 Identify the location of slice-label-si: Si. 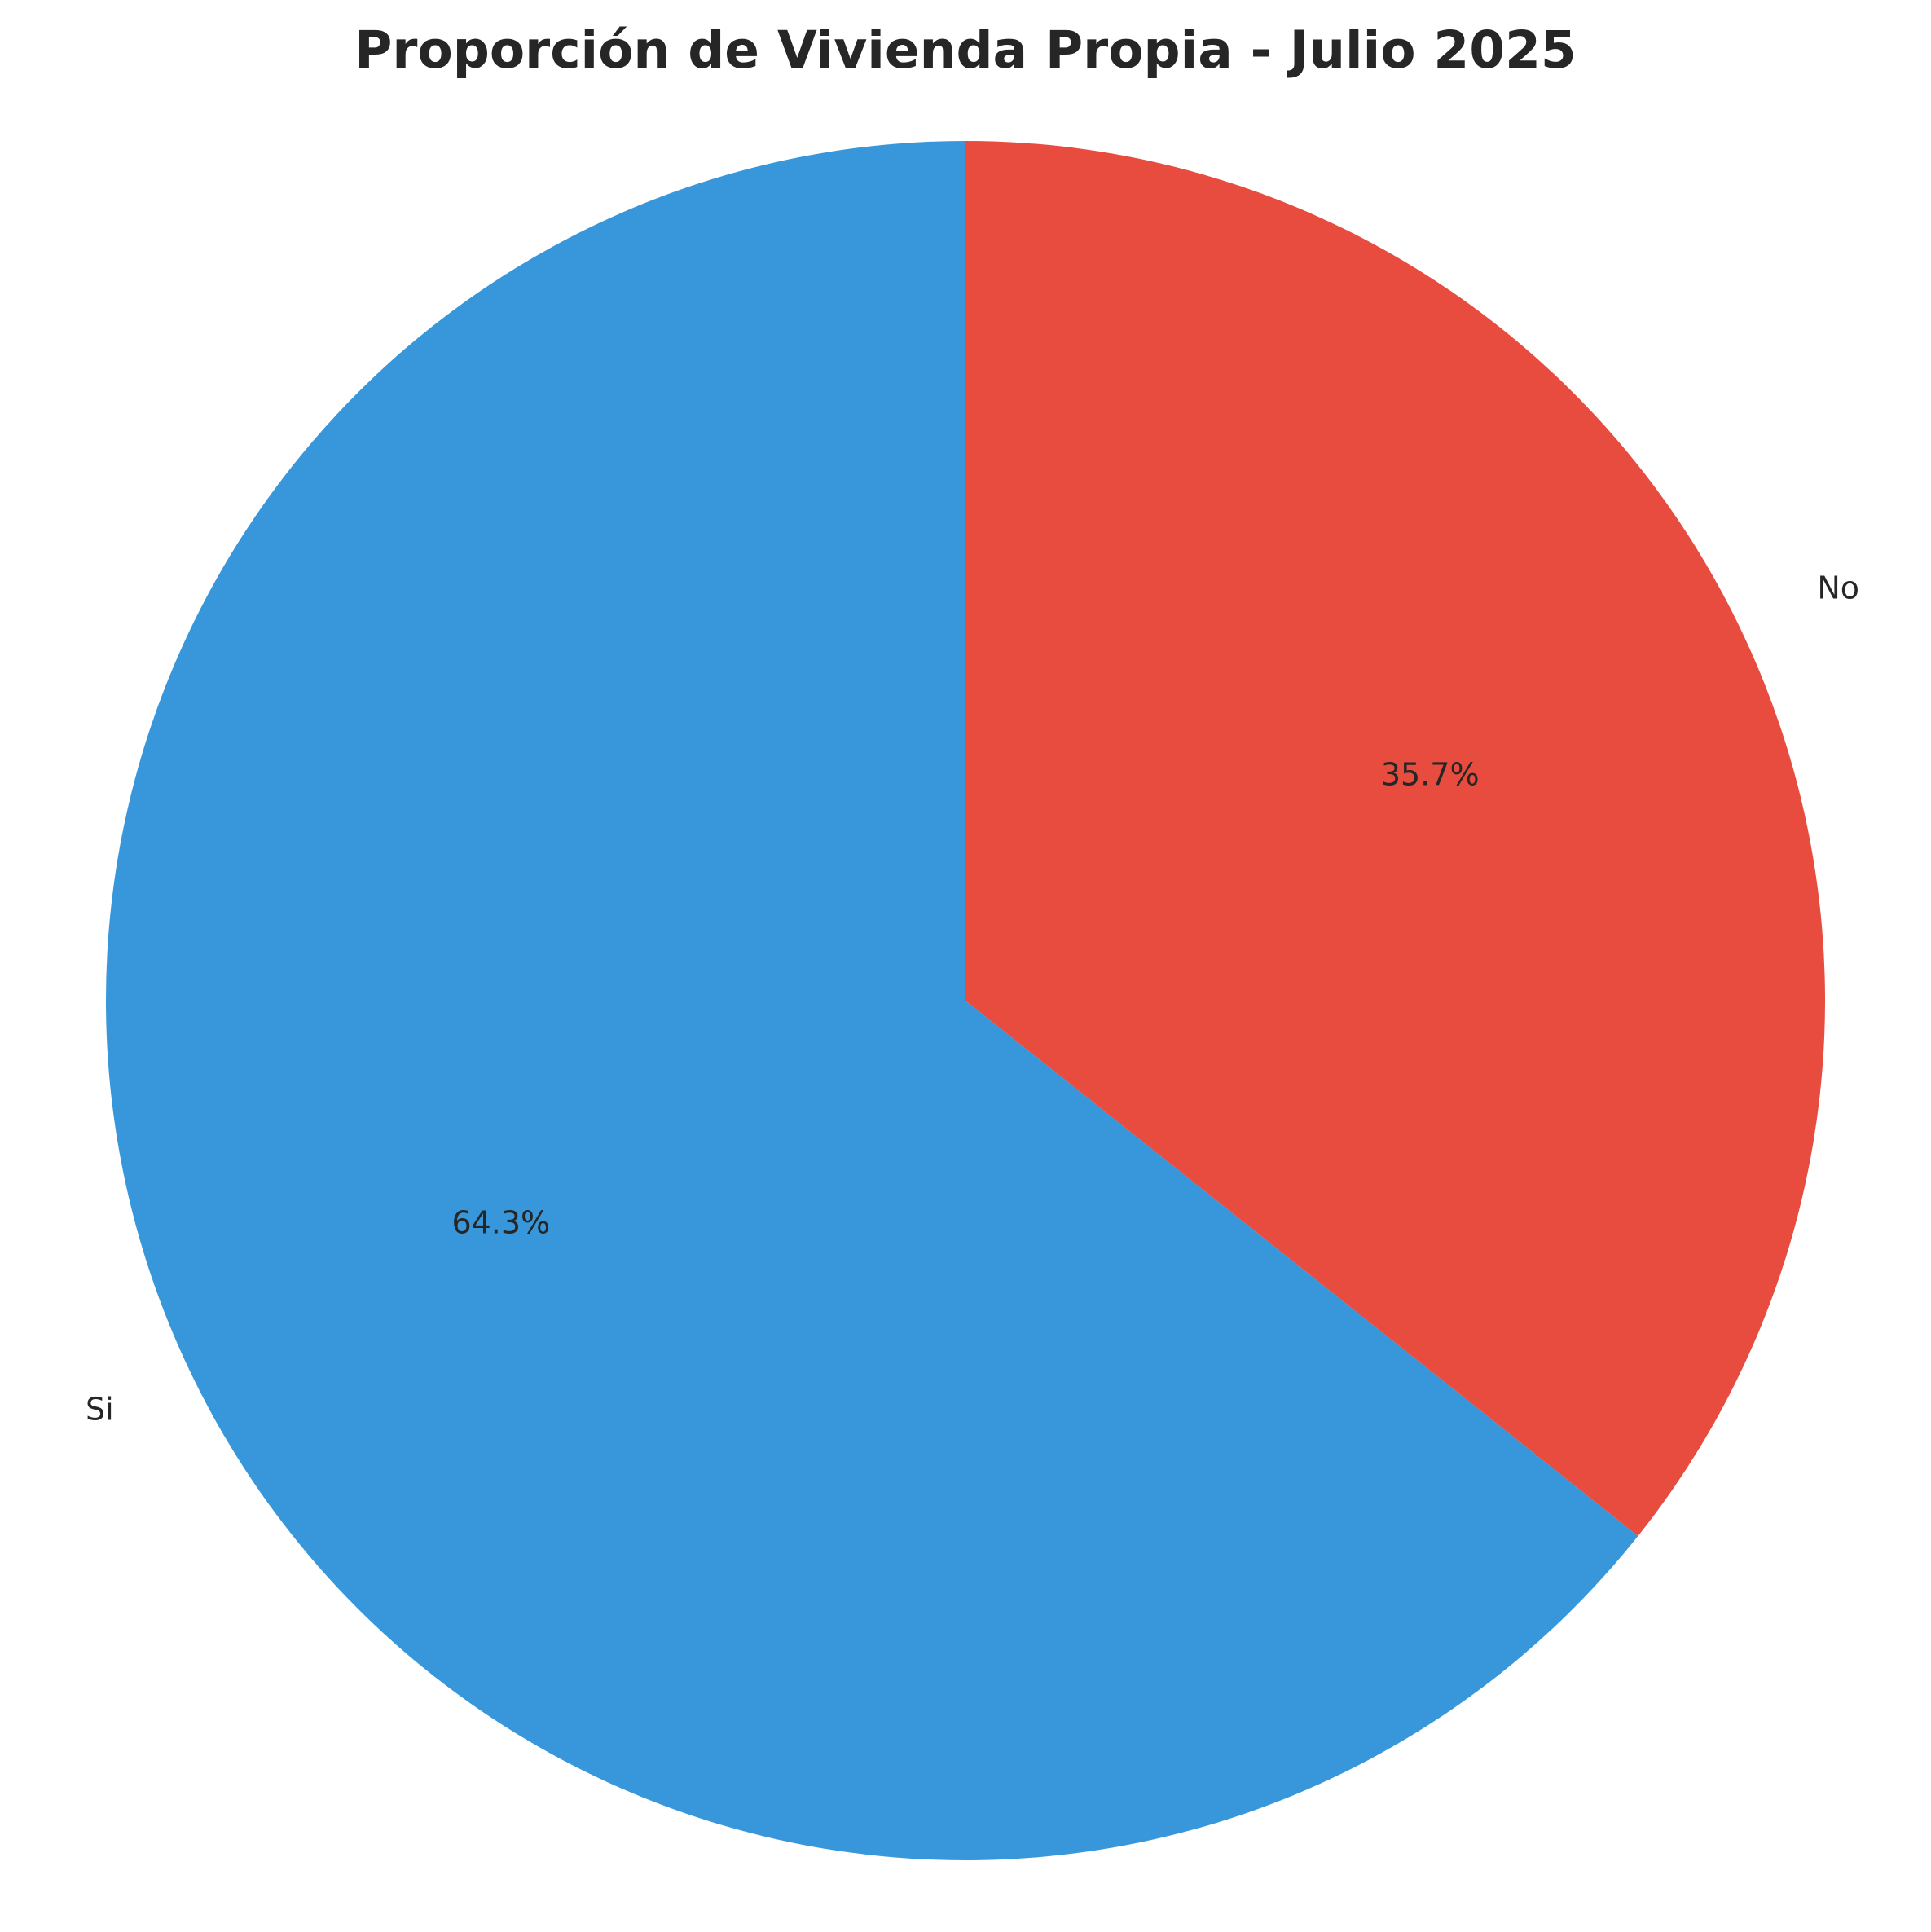
(100, 1409).